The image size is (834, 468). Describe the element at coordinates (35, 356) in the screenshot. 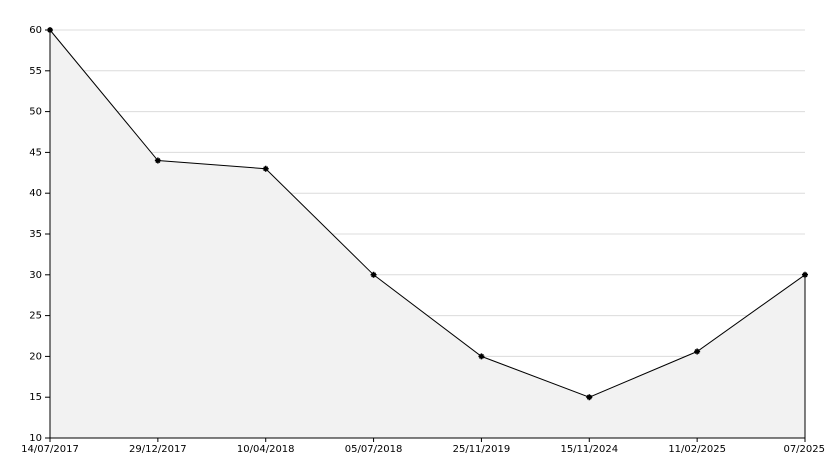

I see `y-tick-label: 20` at that location.